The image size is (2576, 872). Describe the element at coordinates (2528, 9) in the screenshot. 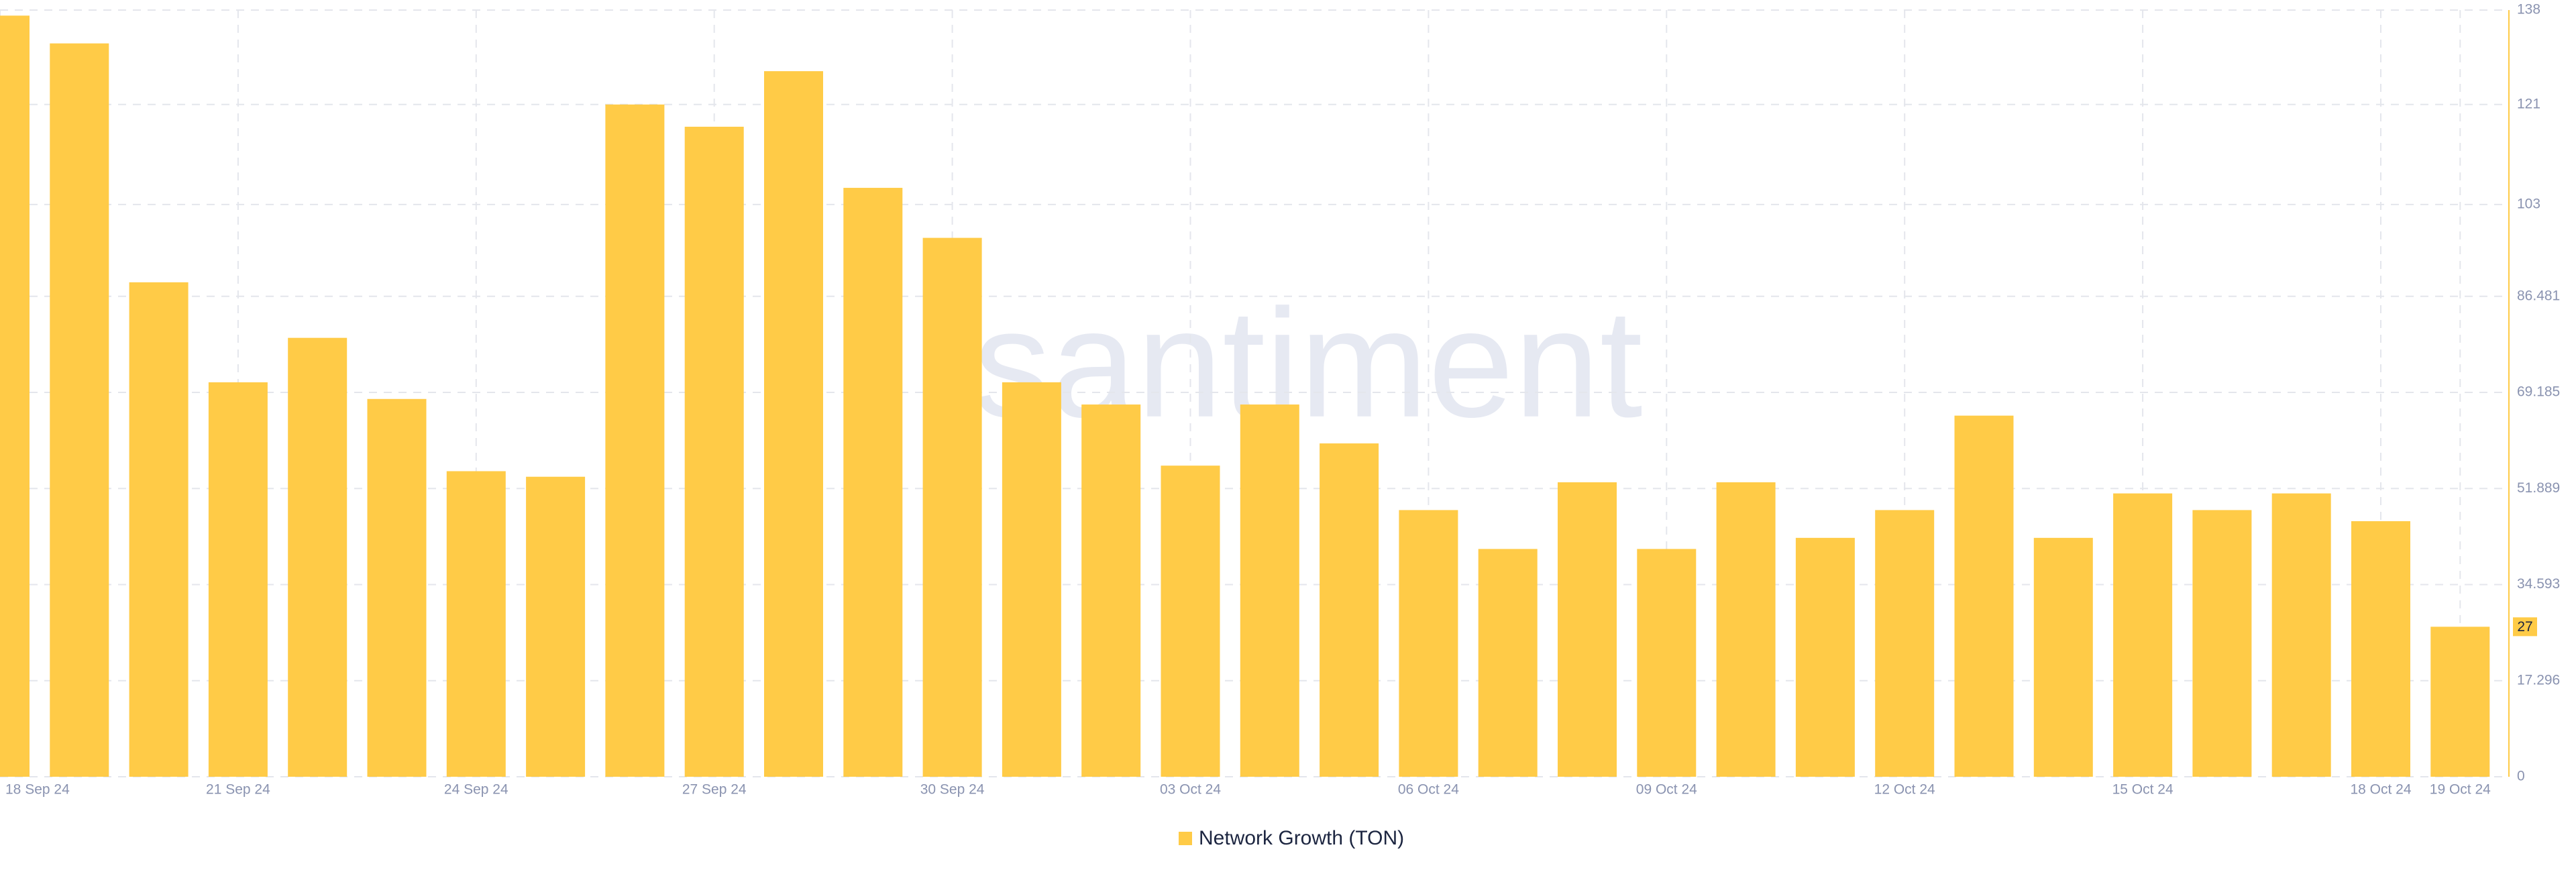

I see `y-tick-label: 138` at that location.